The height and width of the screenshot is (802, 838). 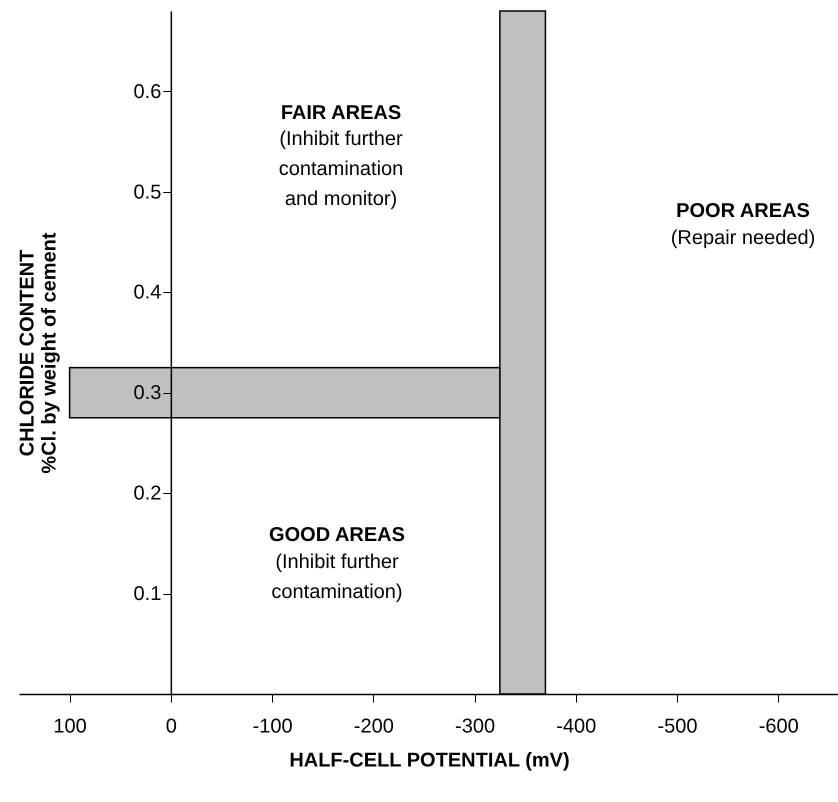 I want to click on annotation: (Repair needed), so click(x=743, y=238).